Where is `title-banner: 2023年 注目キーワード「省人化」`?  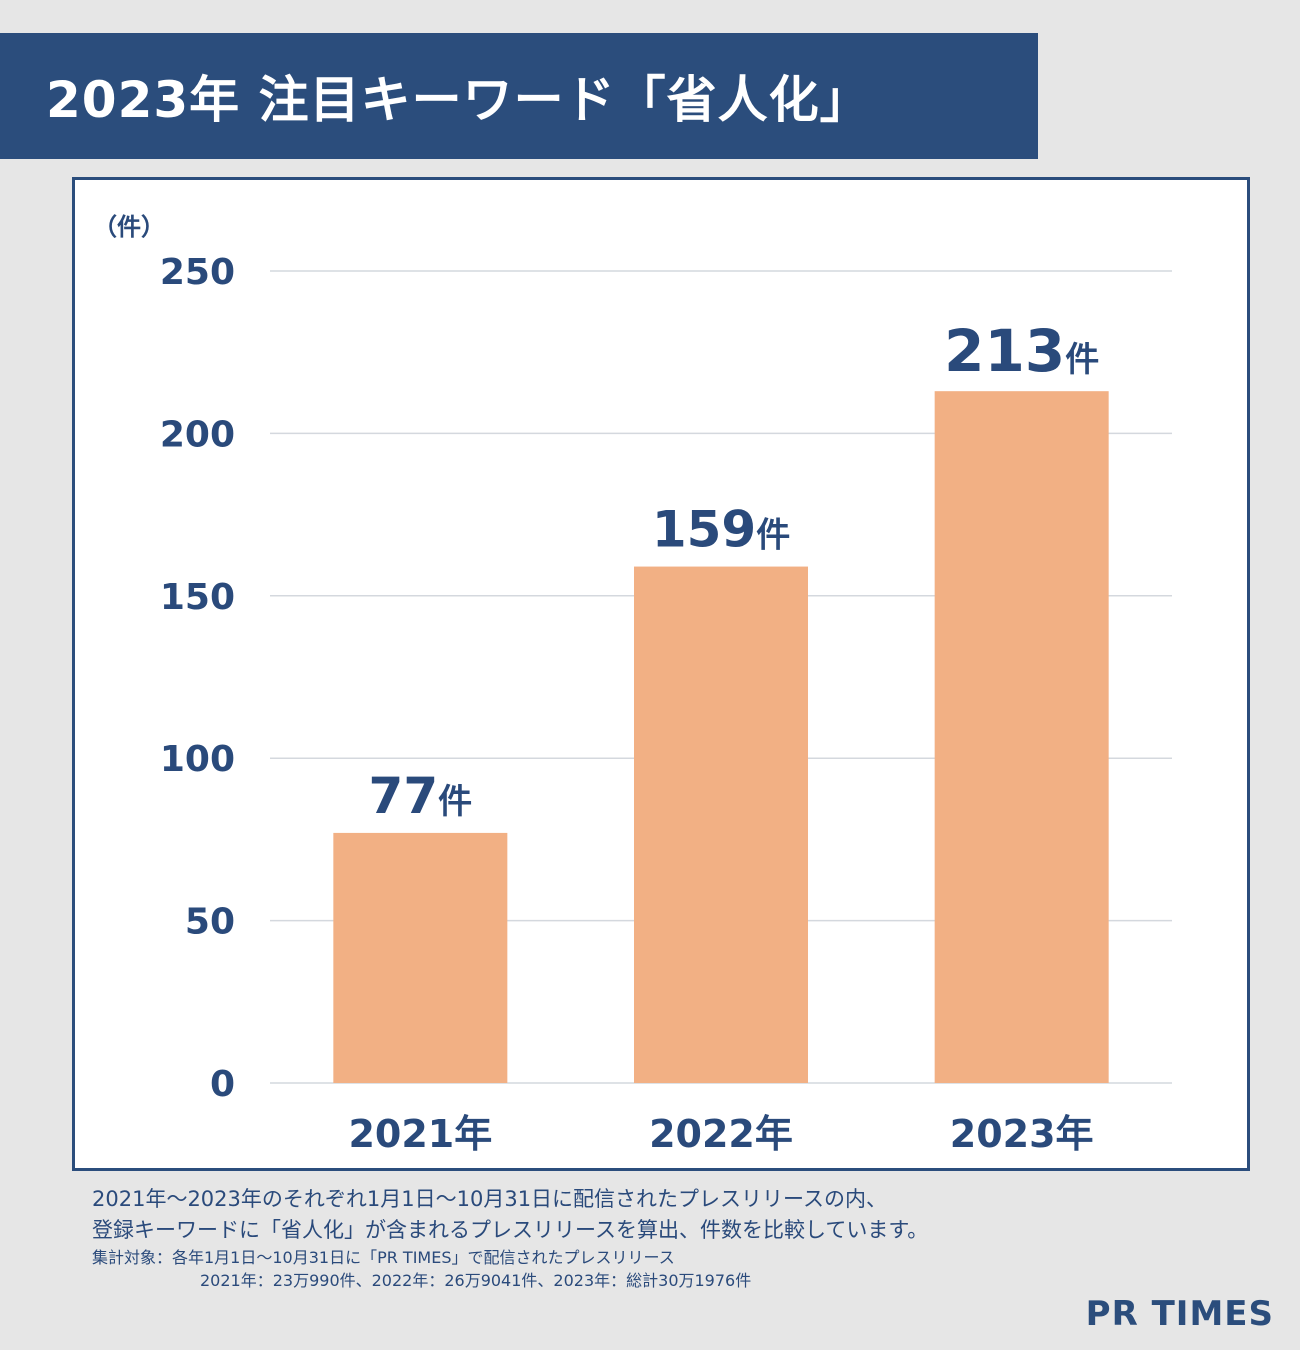 title-banner: 2023年 注目キーワード「省人化」 is located at coordinates (519, 96).